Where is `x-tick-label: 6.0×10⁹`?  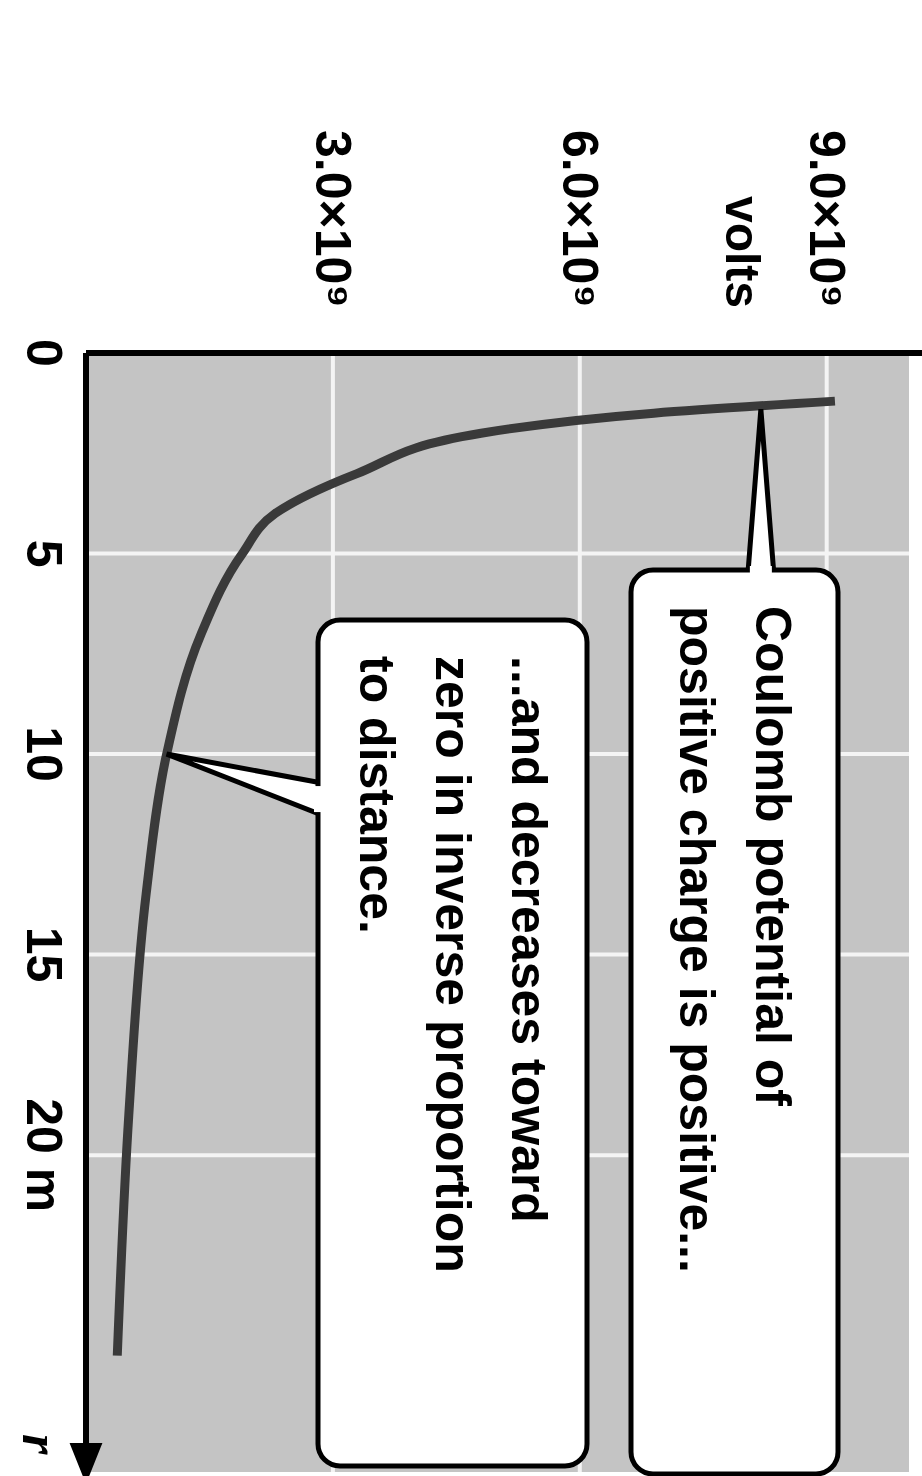 x-tick-label: 6.0×10⁹ is located at coordinates (579, 218).